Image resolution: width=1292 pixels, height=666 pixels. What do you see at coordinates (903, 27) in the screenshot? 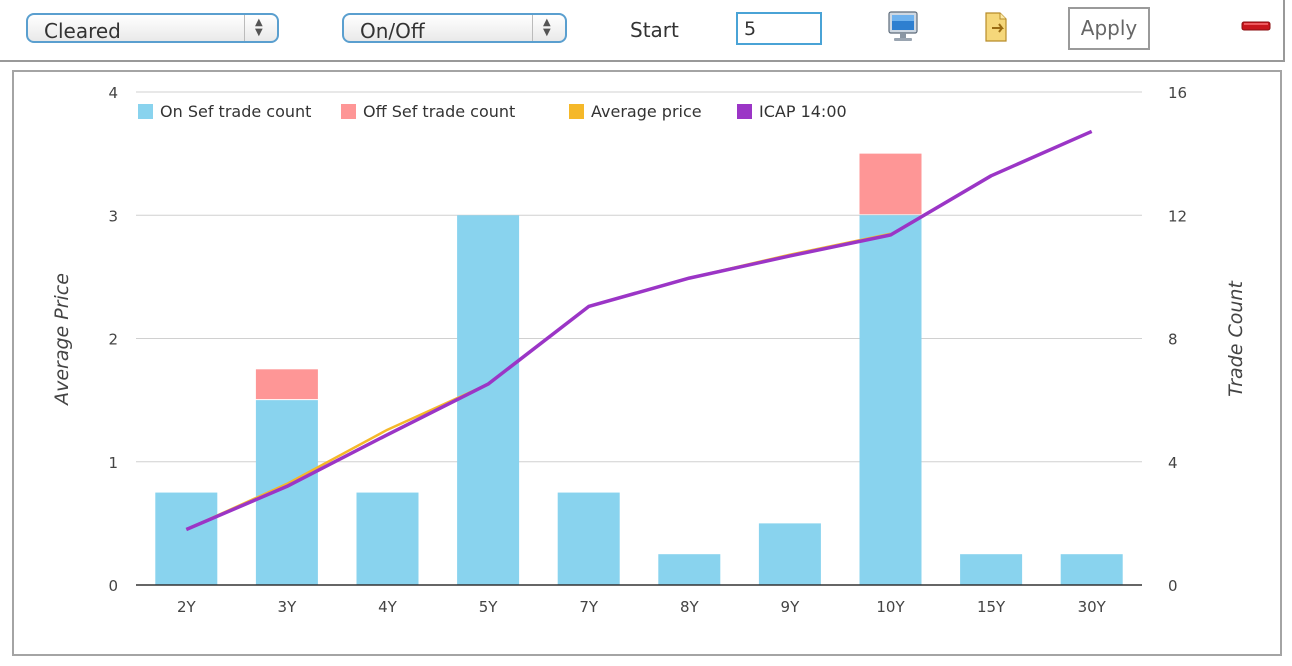
I see `monitor-icon` at bounding box center [903, 27].